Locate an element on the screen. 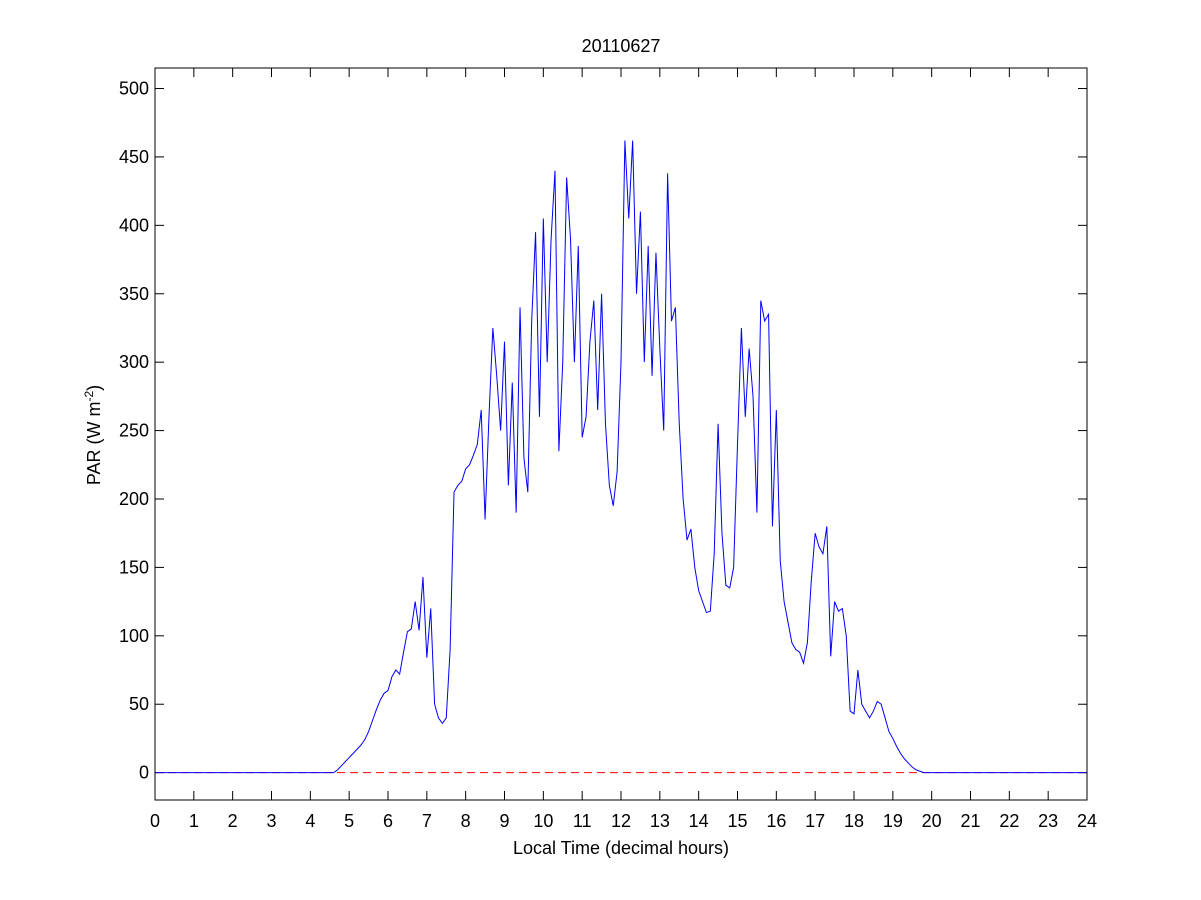  x-tick-label: 24 is located at coordinates (1087, 821).